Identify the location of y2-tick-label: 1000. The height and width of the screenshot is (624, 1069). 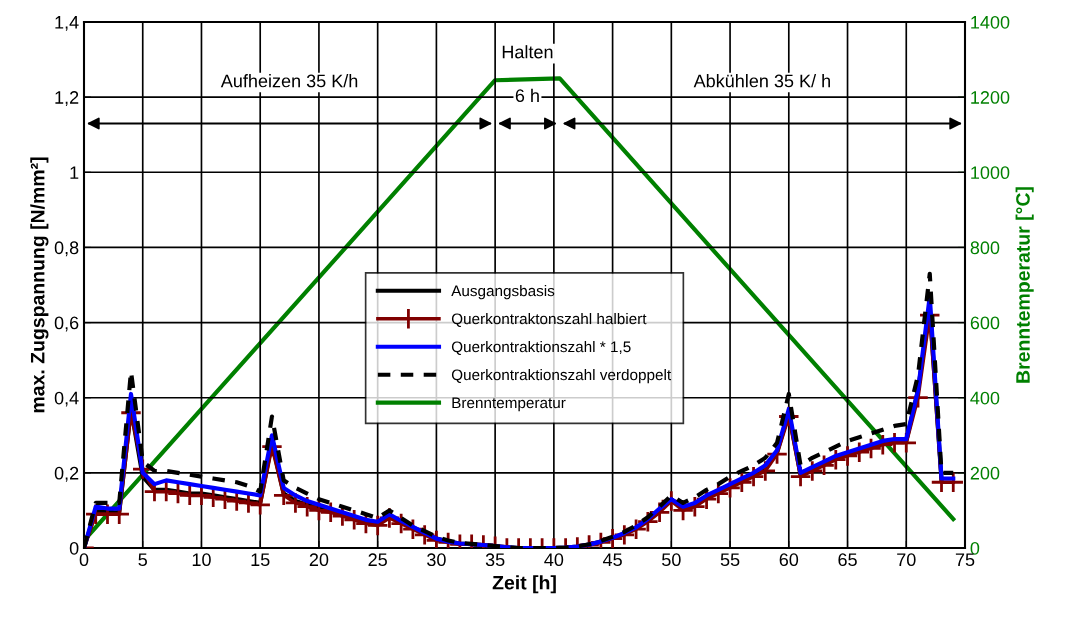
(990, 173).